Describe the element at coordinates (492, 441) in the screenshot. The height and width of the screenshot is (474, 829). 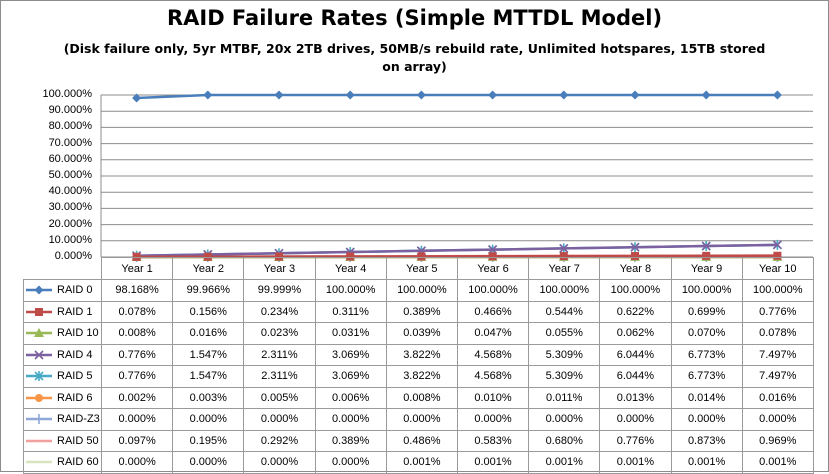
I see `data-cell: 0.583%` at that location.